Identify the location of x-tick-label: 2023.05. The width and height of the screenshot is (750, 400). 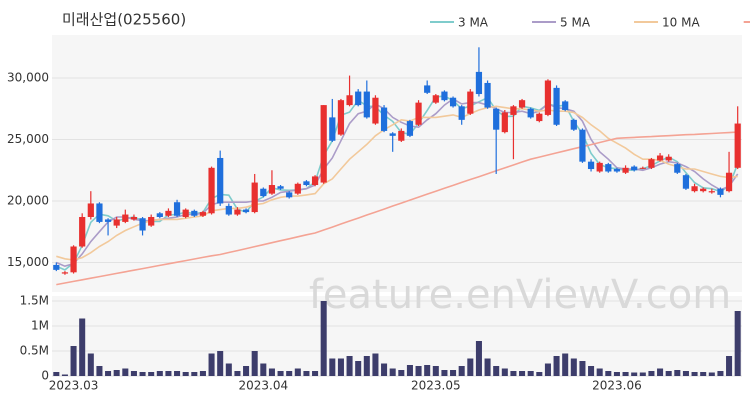
(436, 386).